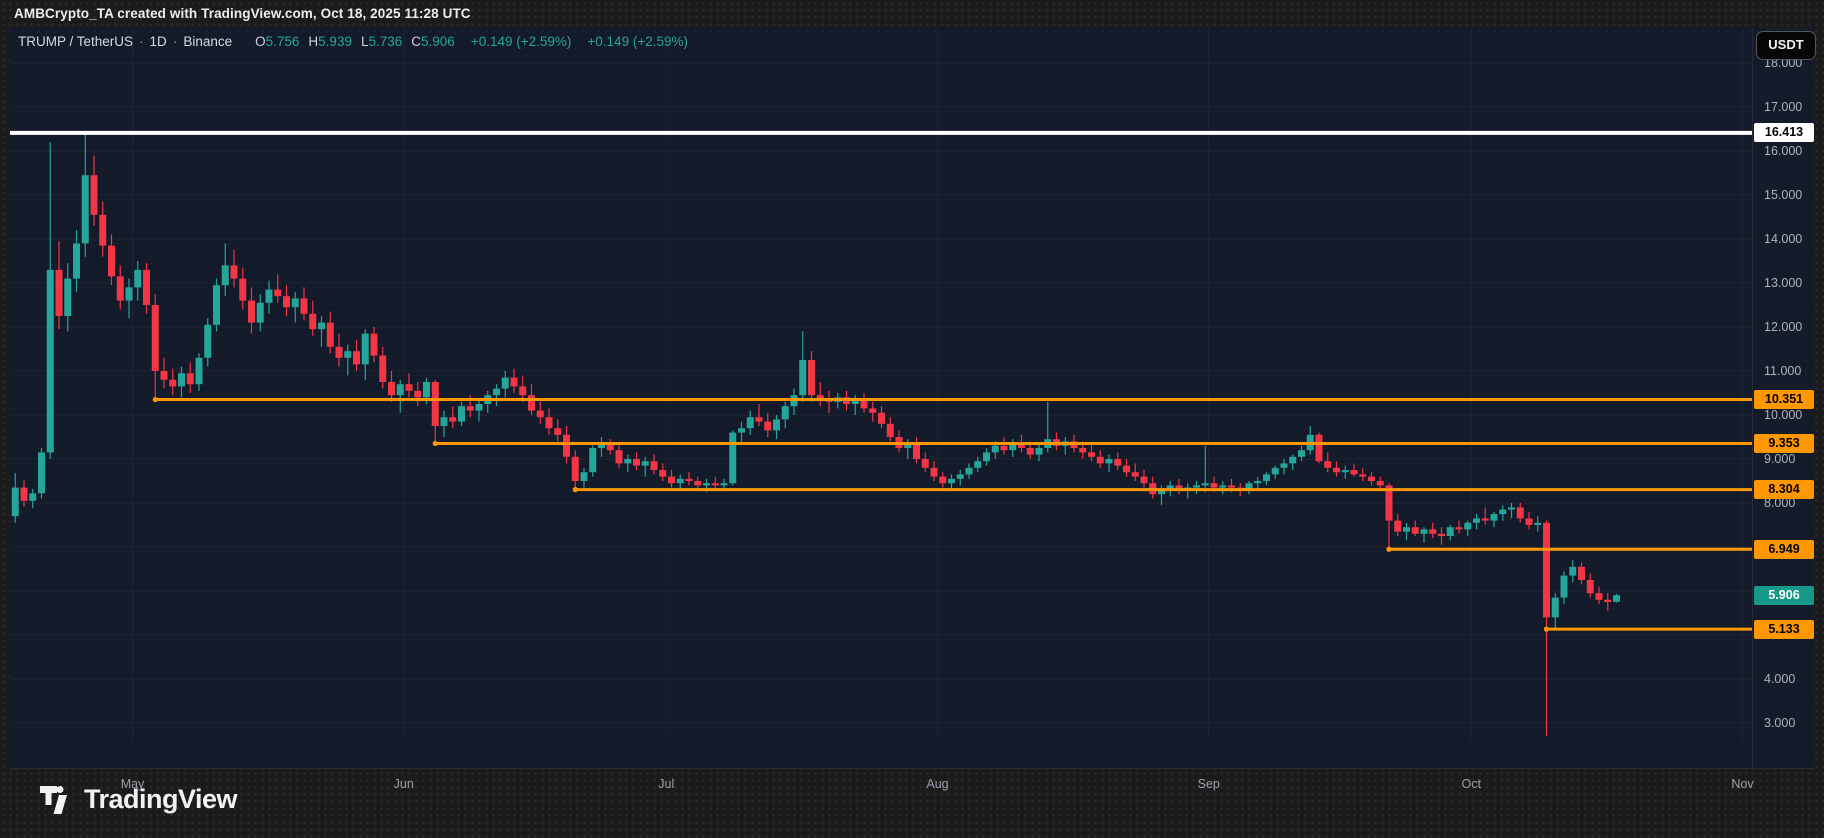  I want to click on price-axis, so click(1783, 398).